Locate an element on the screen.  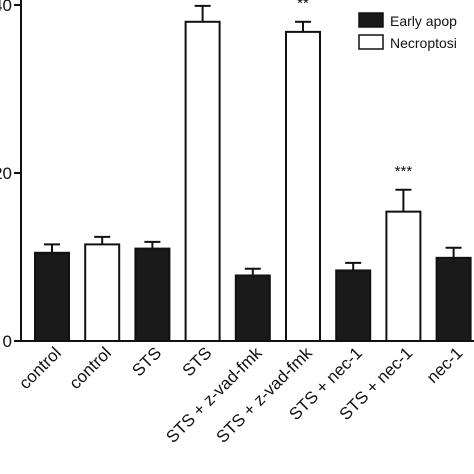
y-tick-label: 0 is located at coordinates (7, 341).